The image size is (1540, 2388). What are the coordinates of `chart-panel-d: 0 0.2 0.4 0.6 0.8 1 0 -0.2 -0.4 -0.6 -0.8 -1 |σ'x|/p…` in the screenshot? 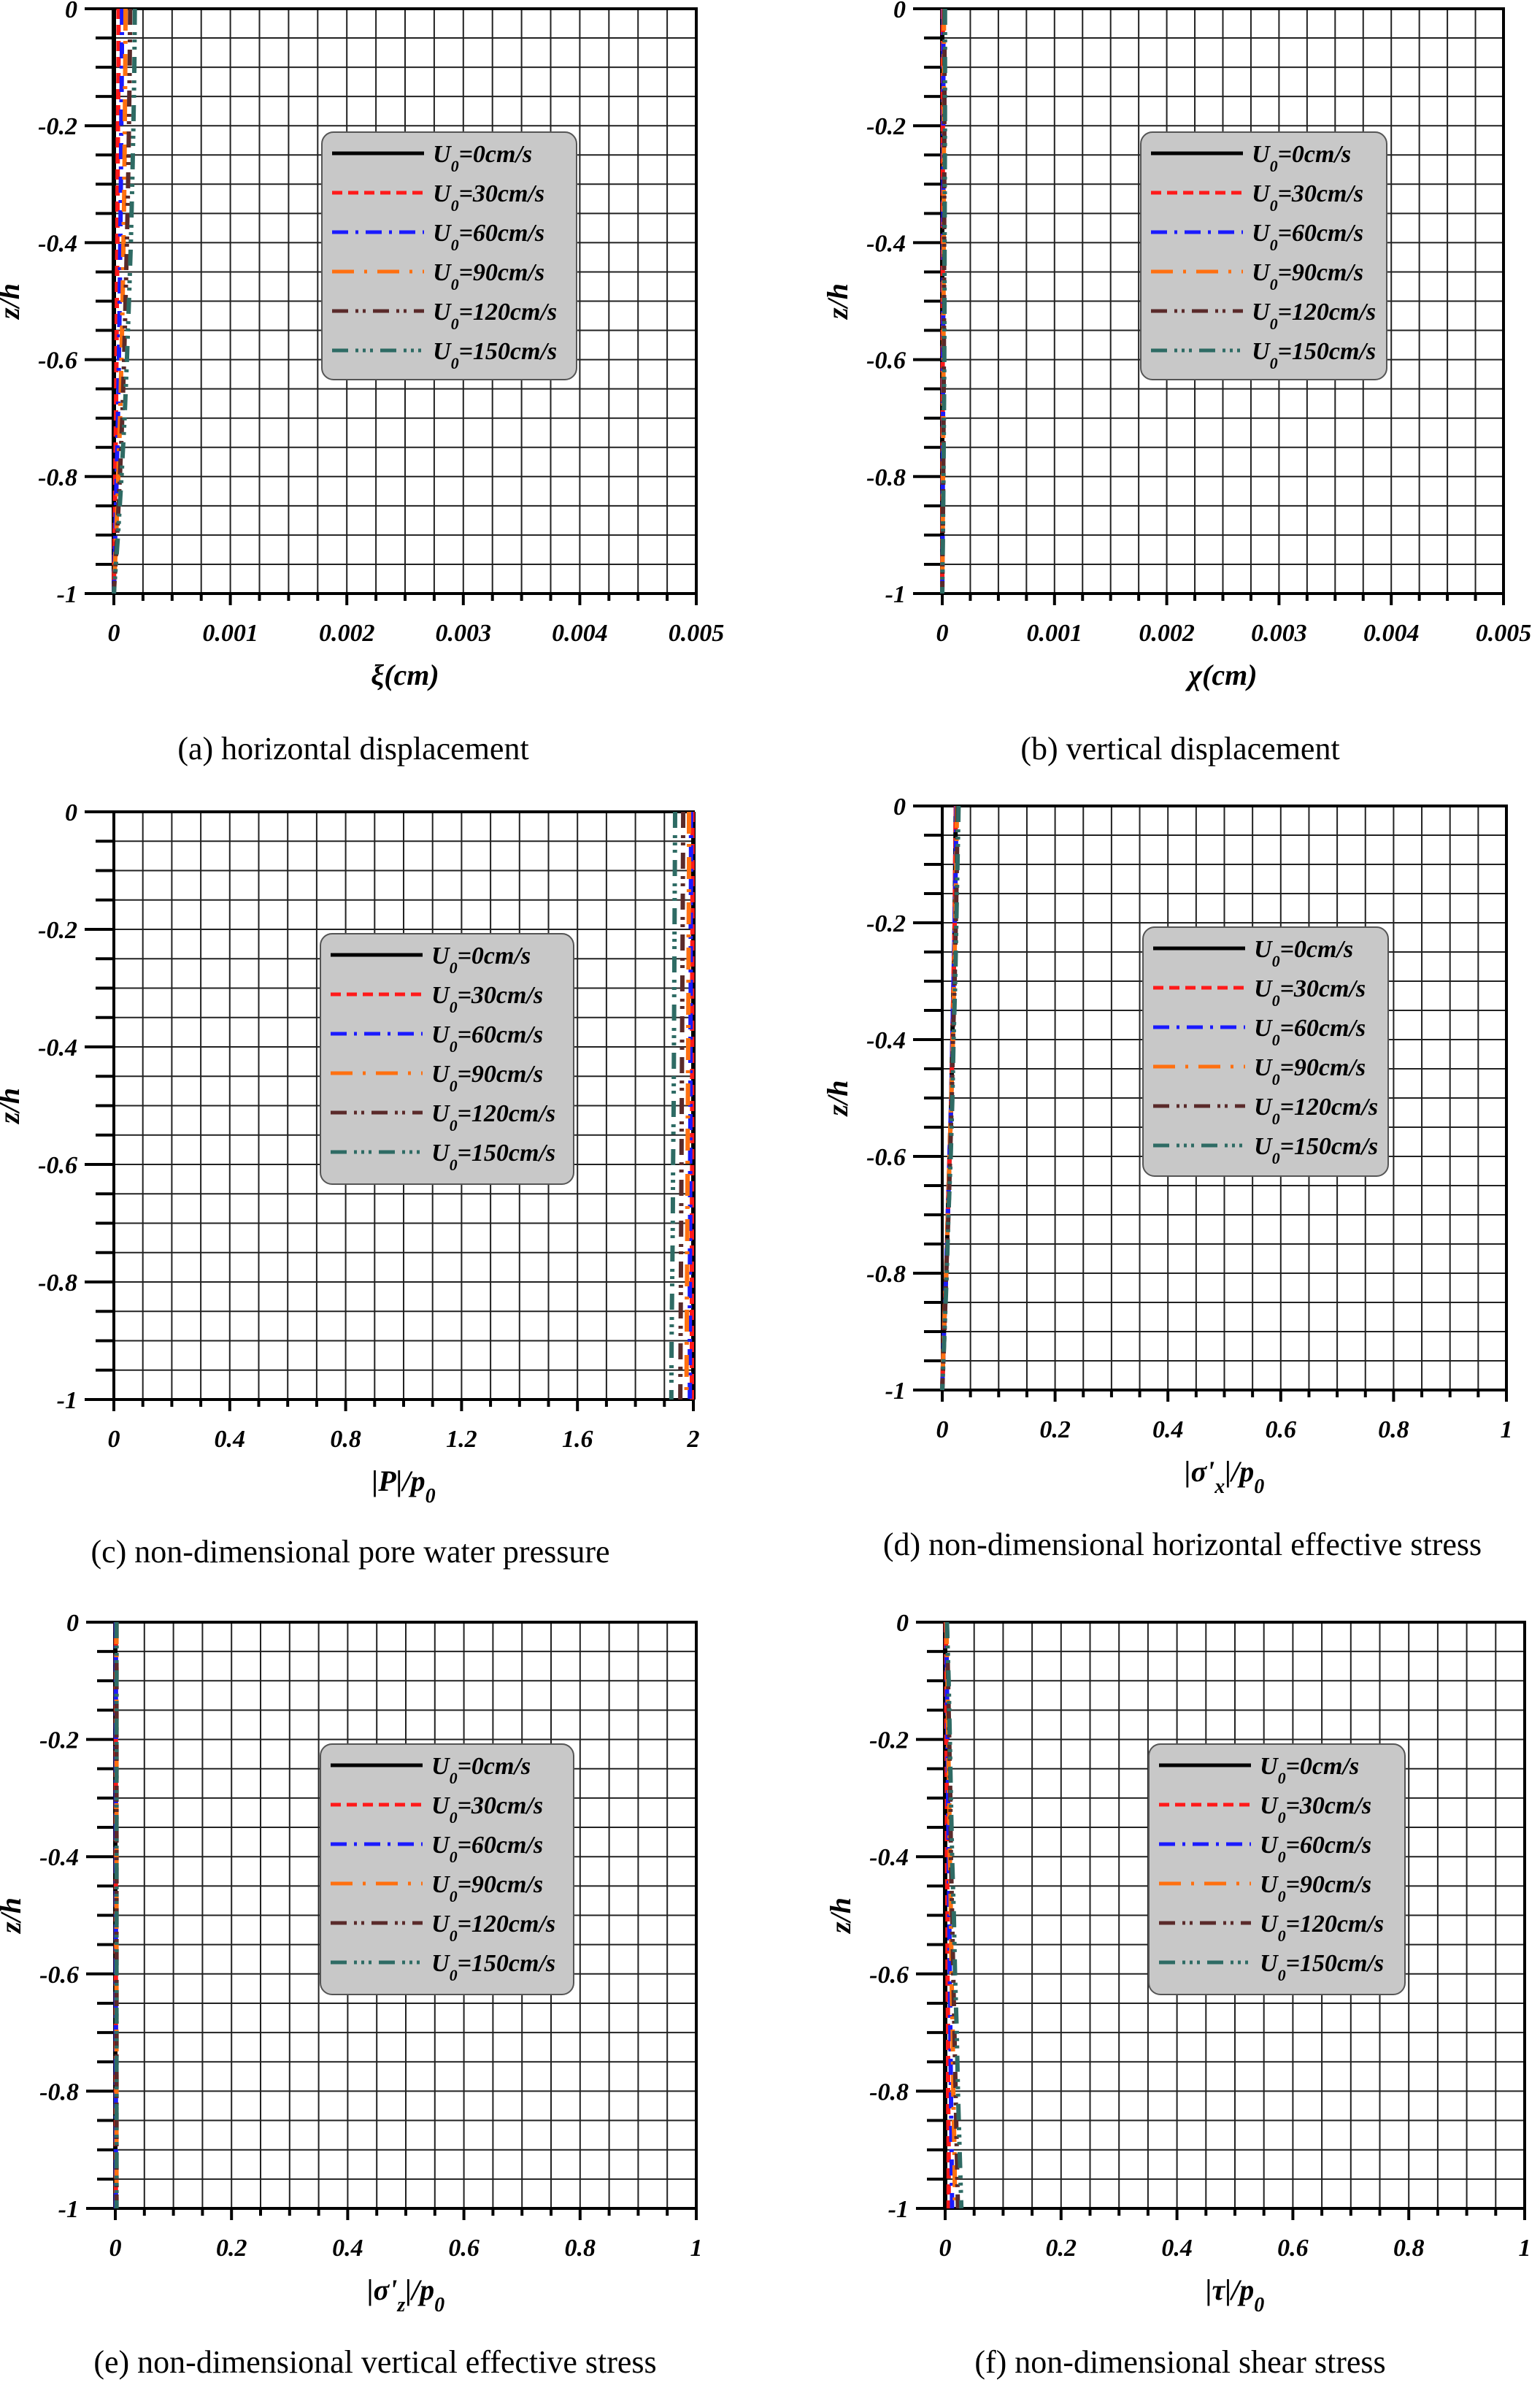 It's located at (1167, 1178).